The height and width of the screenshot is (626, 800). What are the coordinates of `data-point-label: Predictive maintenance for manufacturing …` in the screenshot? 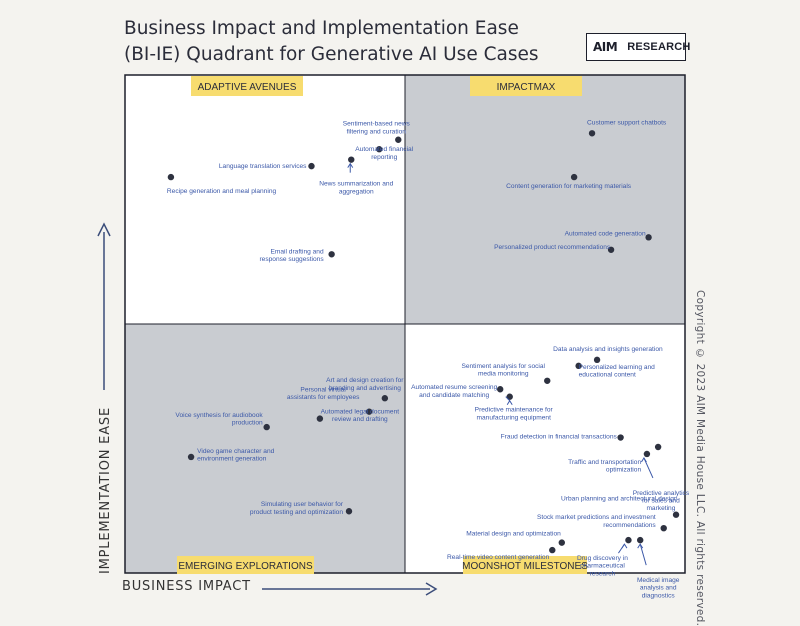 It's located at (514, 414).